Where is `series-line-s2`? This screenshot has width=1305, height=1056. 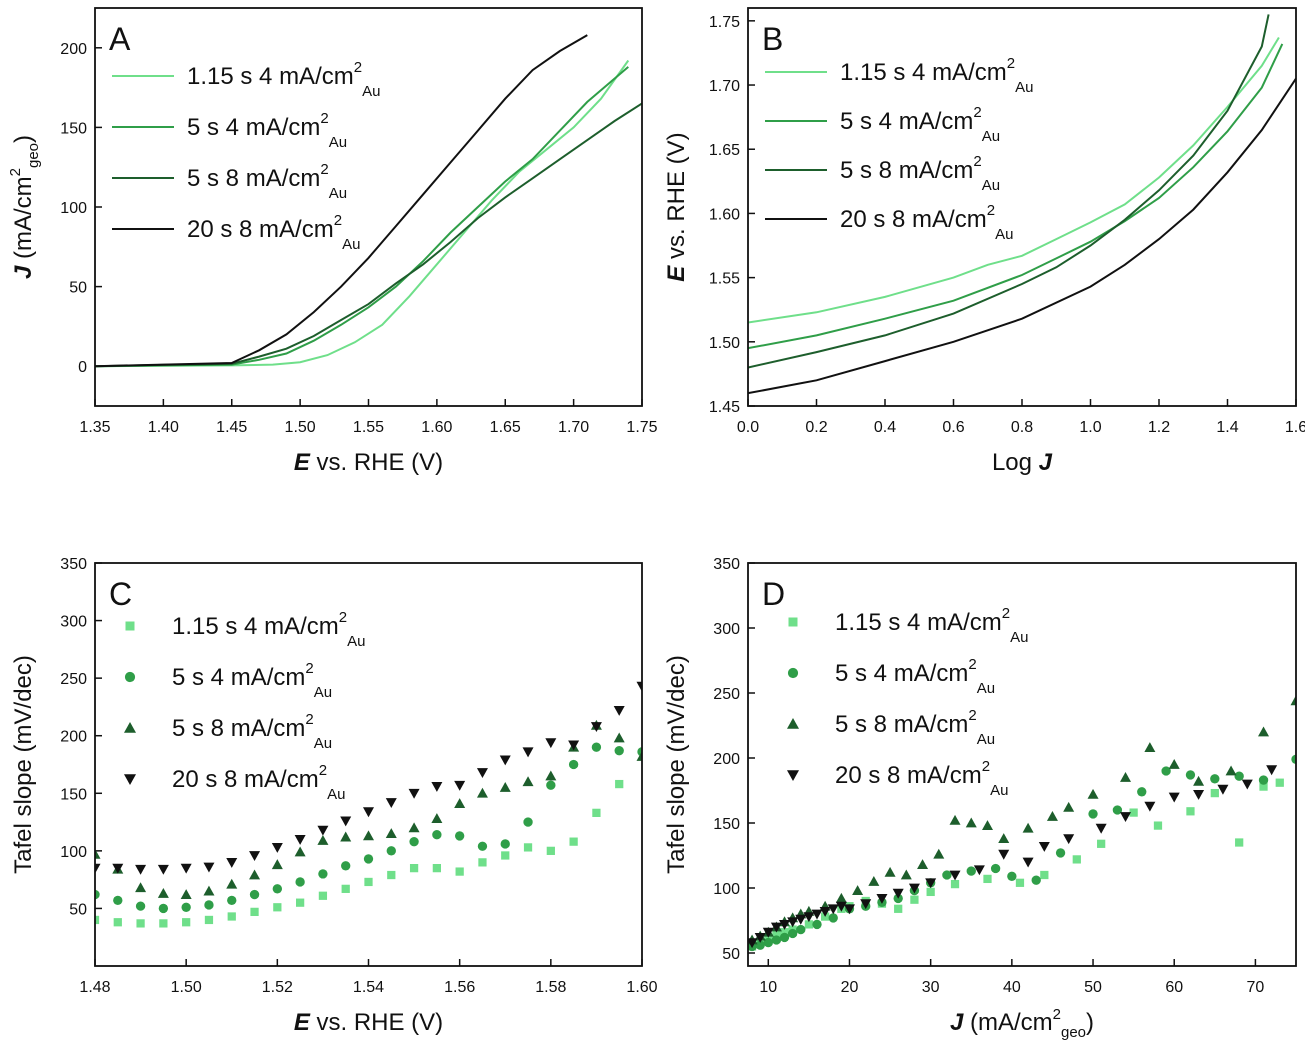
series-line-s2 is located at coordinates (362, 217).